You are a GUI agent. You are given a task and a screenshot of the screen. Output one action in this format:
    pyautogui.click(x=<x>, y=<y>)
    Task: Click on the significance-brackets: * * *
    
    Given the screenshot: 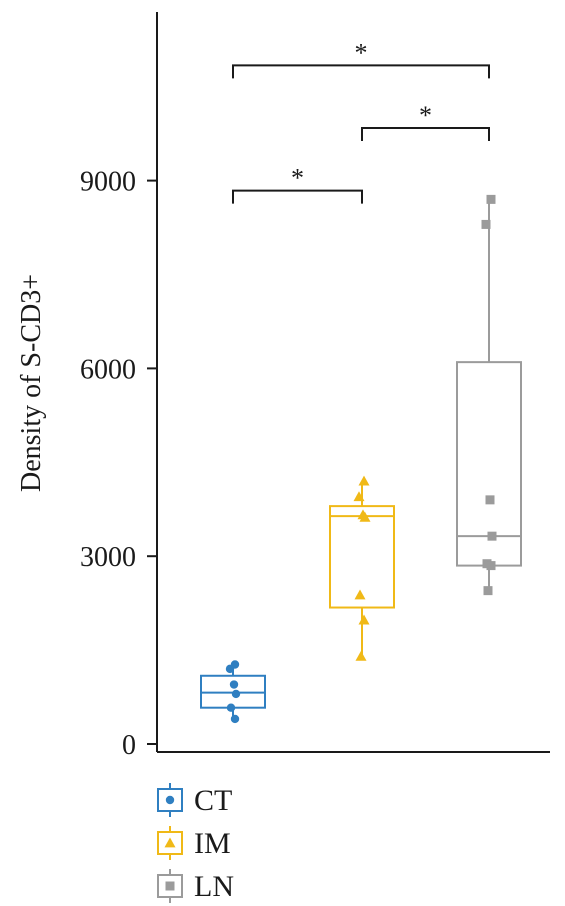 What is the action you would take?
    pyautogui.click(x=361, y=121)
    